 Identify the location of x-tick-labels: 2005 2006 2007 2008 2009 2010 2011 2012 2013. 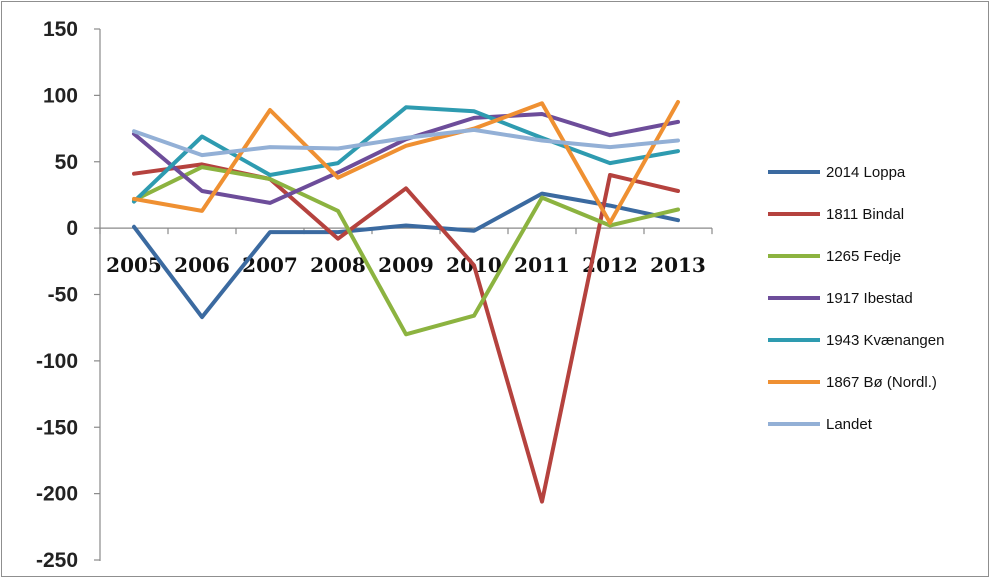
(406, 265).